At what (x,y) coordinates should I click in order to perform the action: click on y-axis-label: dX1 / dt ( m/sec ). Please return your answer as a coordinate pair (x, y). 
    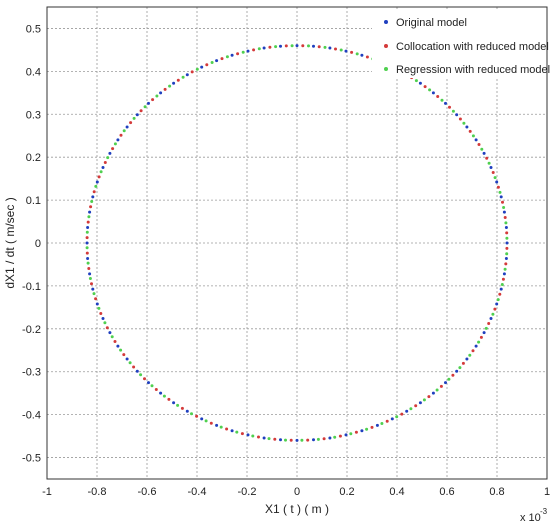
    Looking at the image, I should click on (10, 242).